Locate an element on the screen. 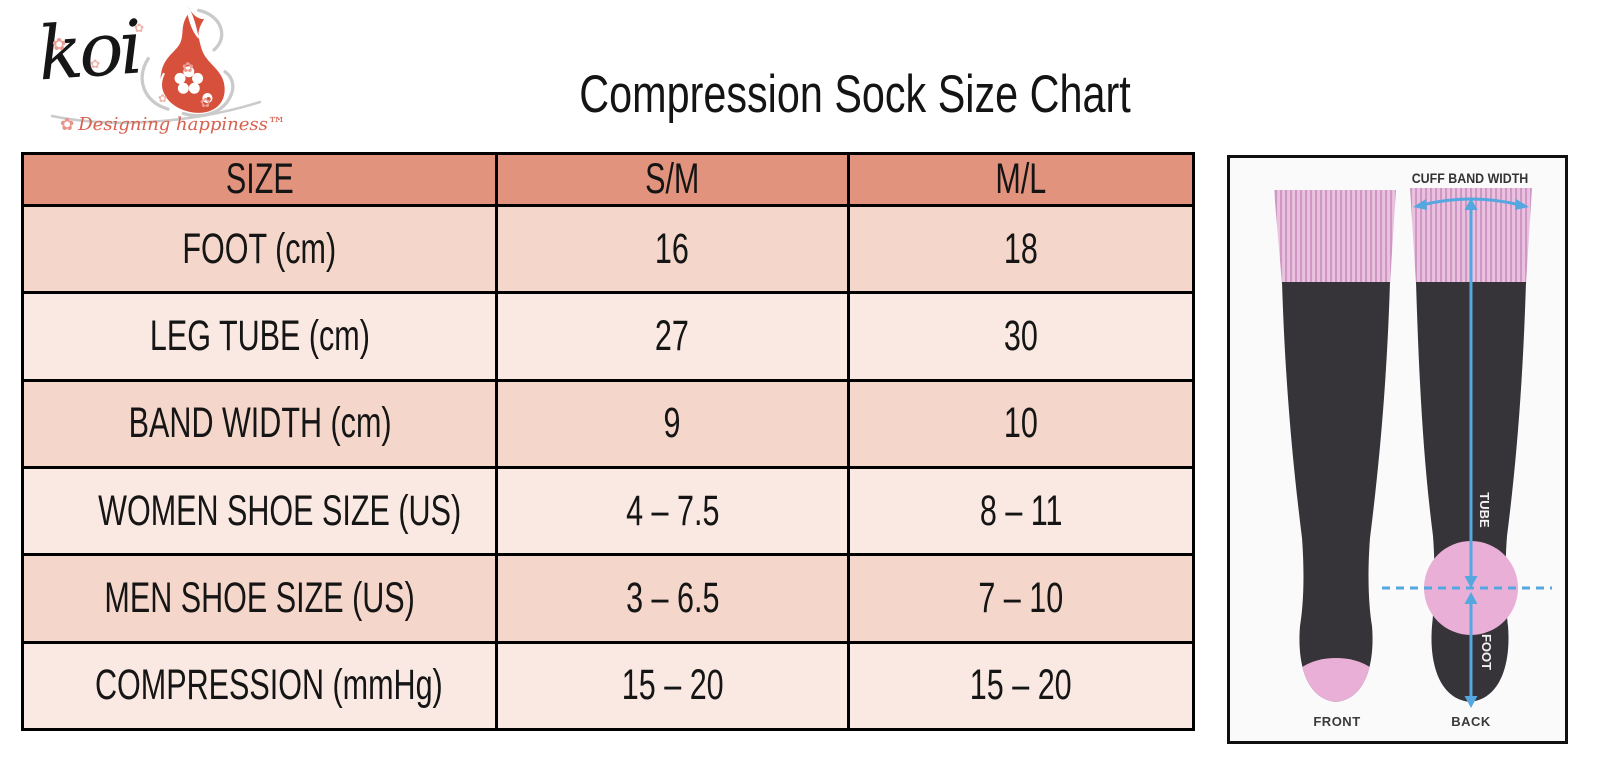  back-label: BACK is located at coordinates (1471, 721).